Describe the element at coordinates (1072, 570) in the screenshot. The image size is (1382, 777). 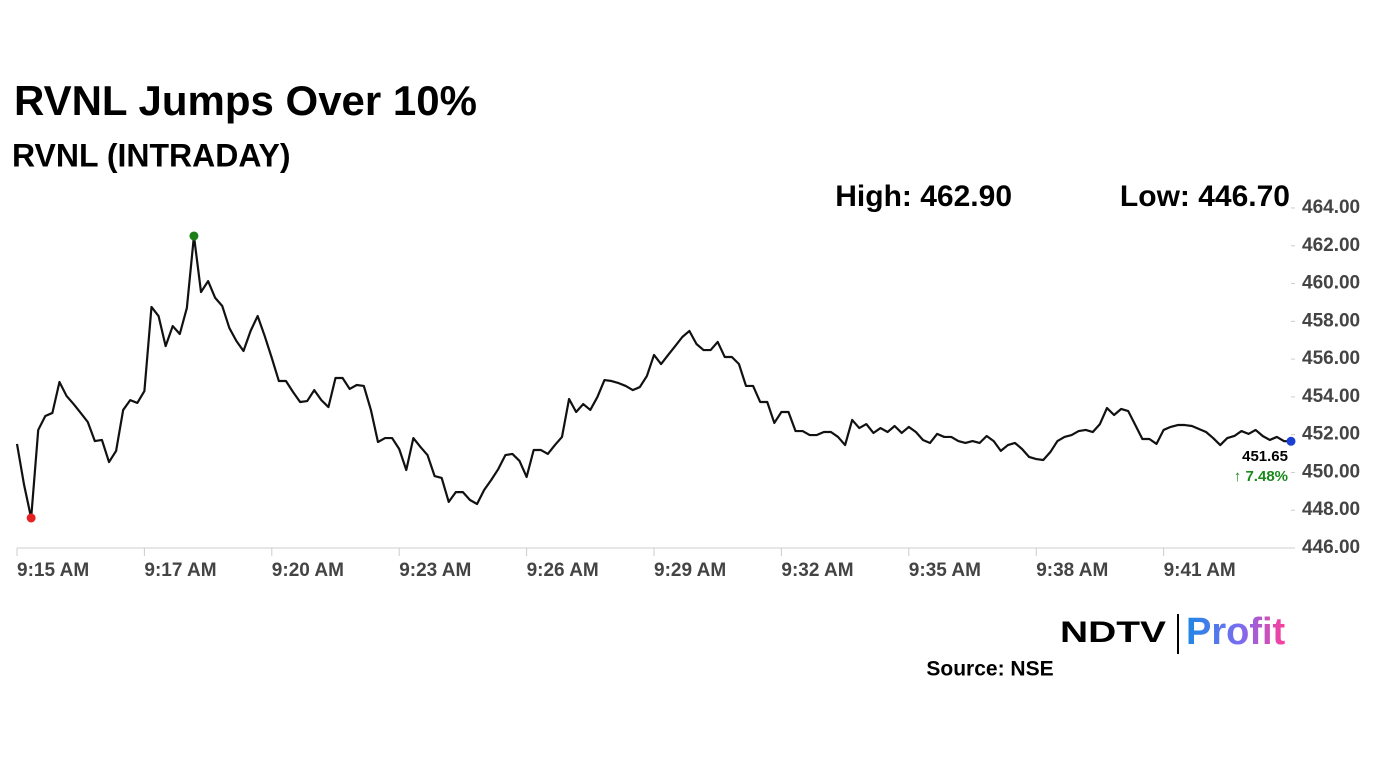
I see `x-tick-label: 9:38 AM` at that location.